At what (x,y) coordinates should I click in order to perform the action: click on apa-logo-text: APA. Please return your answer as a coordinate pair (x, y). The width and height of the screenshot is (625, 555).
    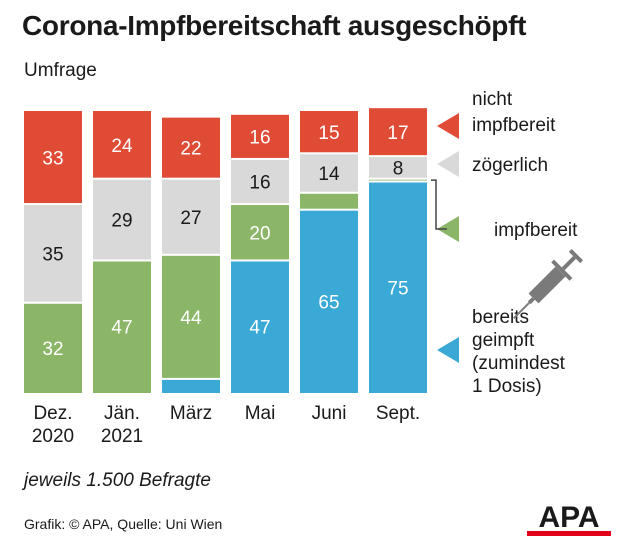
    Looking at the image, I should click on (568, 517).